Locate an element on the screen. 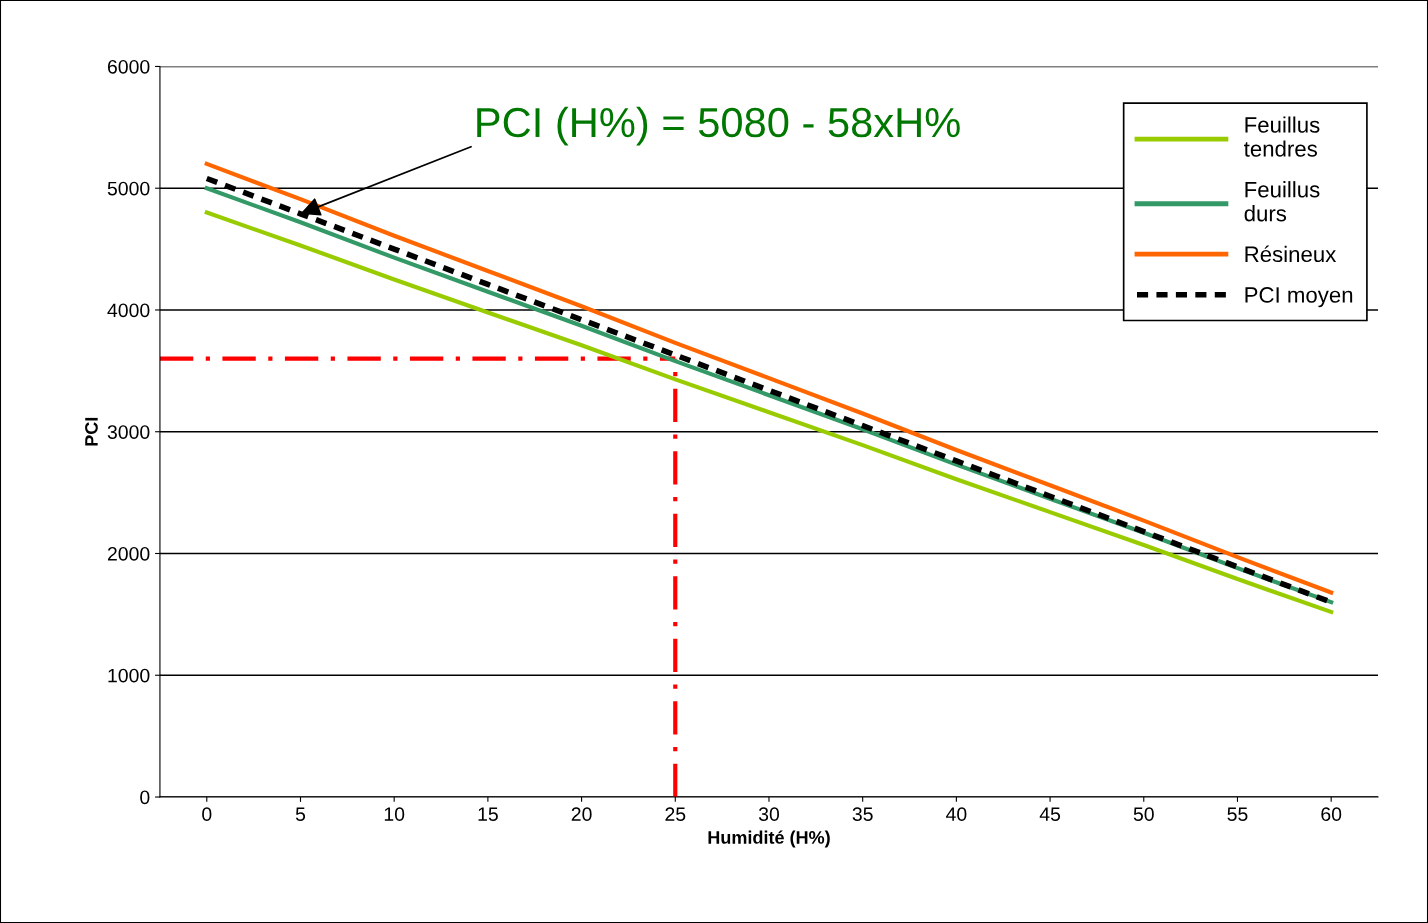 This screenshot has height=923, width=1428. x-tick-label: 55 is located at coordinates (1237, 814).